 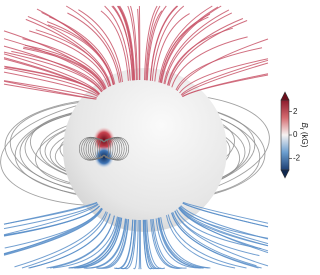 What do you see at coordinates (297, 157) in the screenshot?
I see `colorbar-tick-label: -2` at bounding box center [297, 157].